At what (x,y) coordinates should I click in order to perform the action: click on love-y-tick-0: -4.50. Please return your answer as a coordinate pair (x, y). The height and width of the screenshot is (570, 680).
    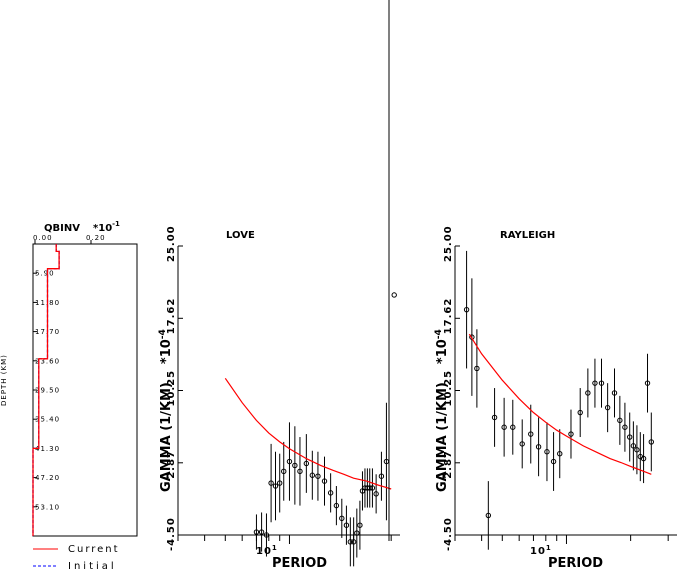
    Looking at the image, I should click on (171, 534).